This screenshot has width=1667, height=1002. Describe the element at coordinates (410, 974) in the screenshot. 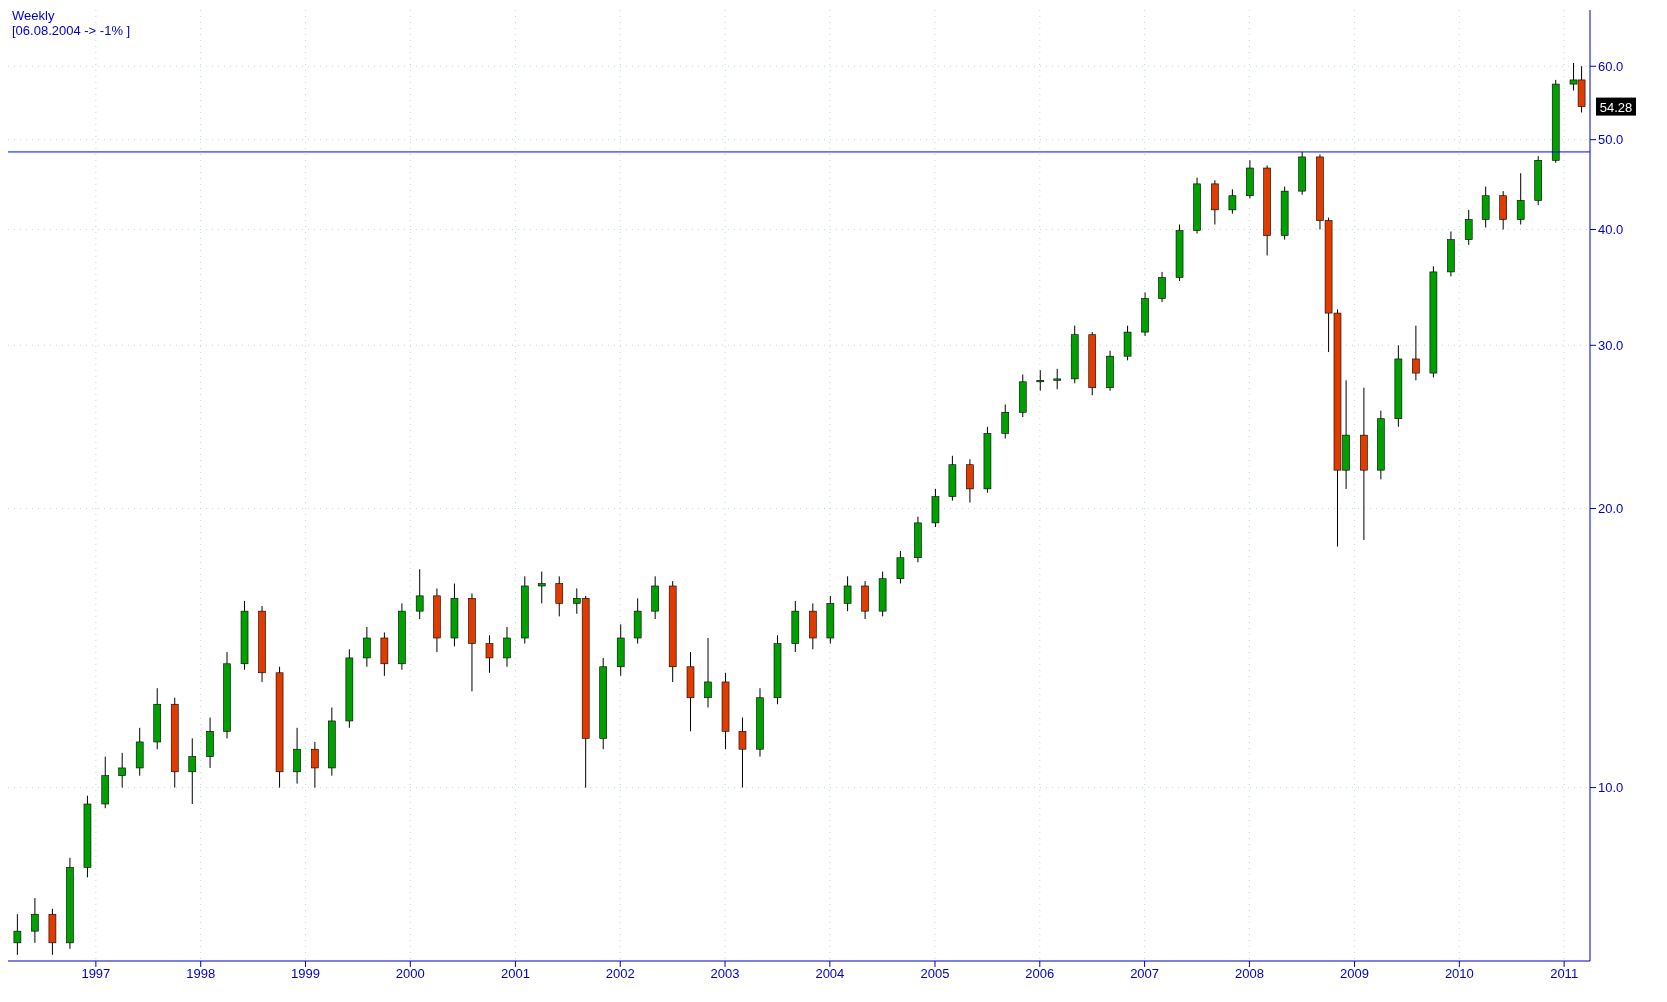

I see `x-tick-label: 2000` at that location.